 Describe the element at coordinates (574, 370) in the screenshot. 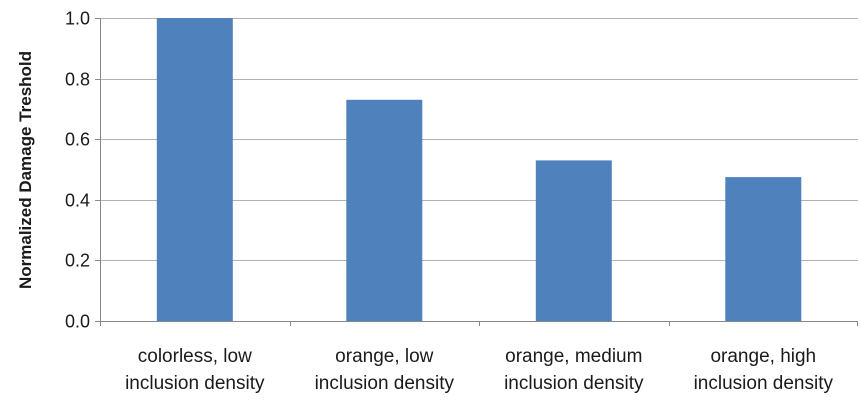

I see `x-category-label: orange, medium inclusion density` at that location.